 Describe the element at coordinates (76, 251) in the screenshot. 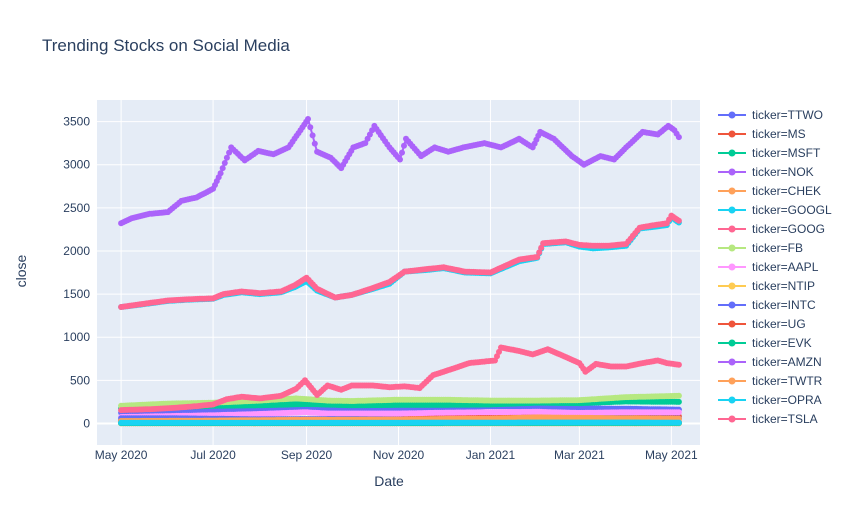

I see `y-tick-label: 2000` at that location.